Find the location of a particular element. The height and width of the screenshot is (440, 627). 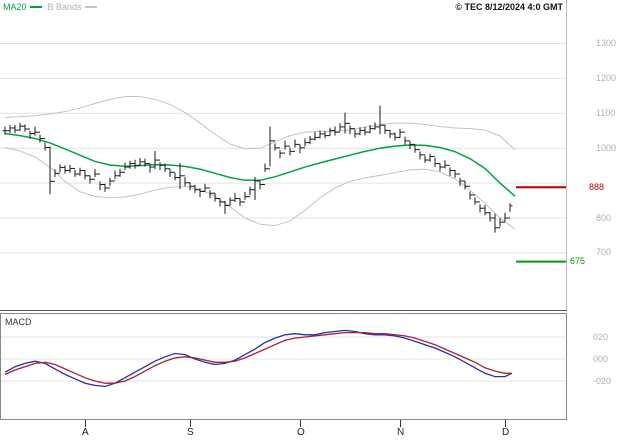

bbands-legend-label: B Bands is located at coordinates (64, 7).